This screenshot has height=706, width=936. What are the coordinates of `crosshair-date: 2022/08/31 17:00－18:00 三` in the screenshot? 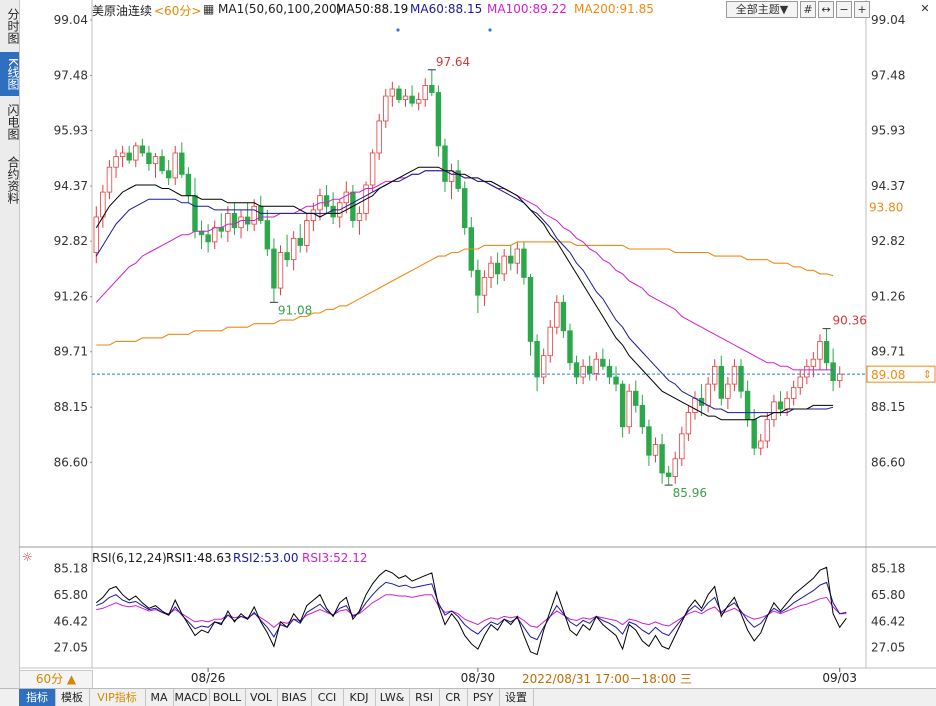 It's located at (607, 679).